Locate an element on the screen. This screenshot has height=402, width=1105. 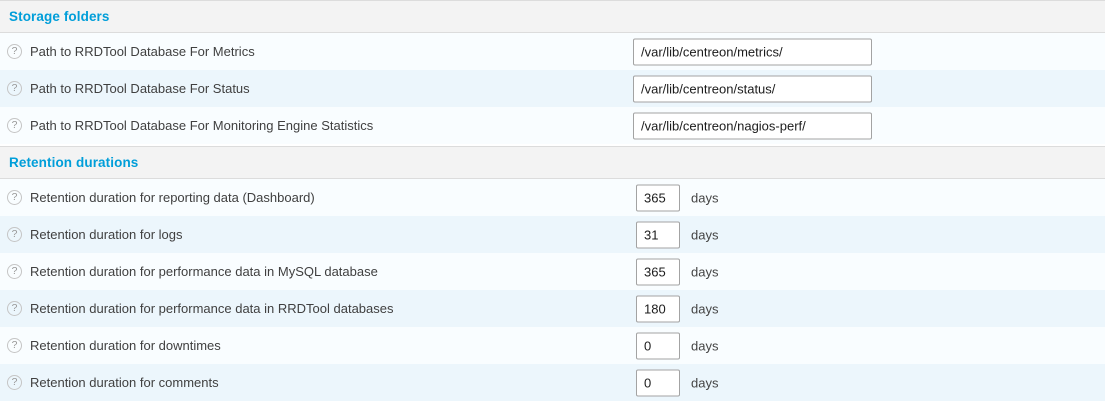
section-header: Storage folders is located at coordinates (552, 16).